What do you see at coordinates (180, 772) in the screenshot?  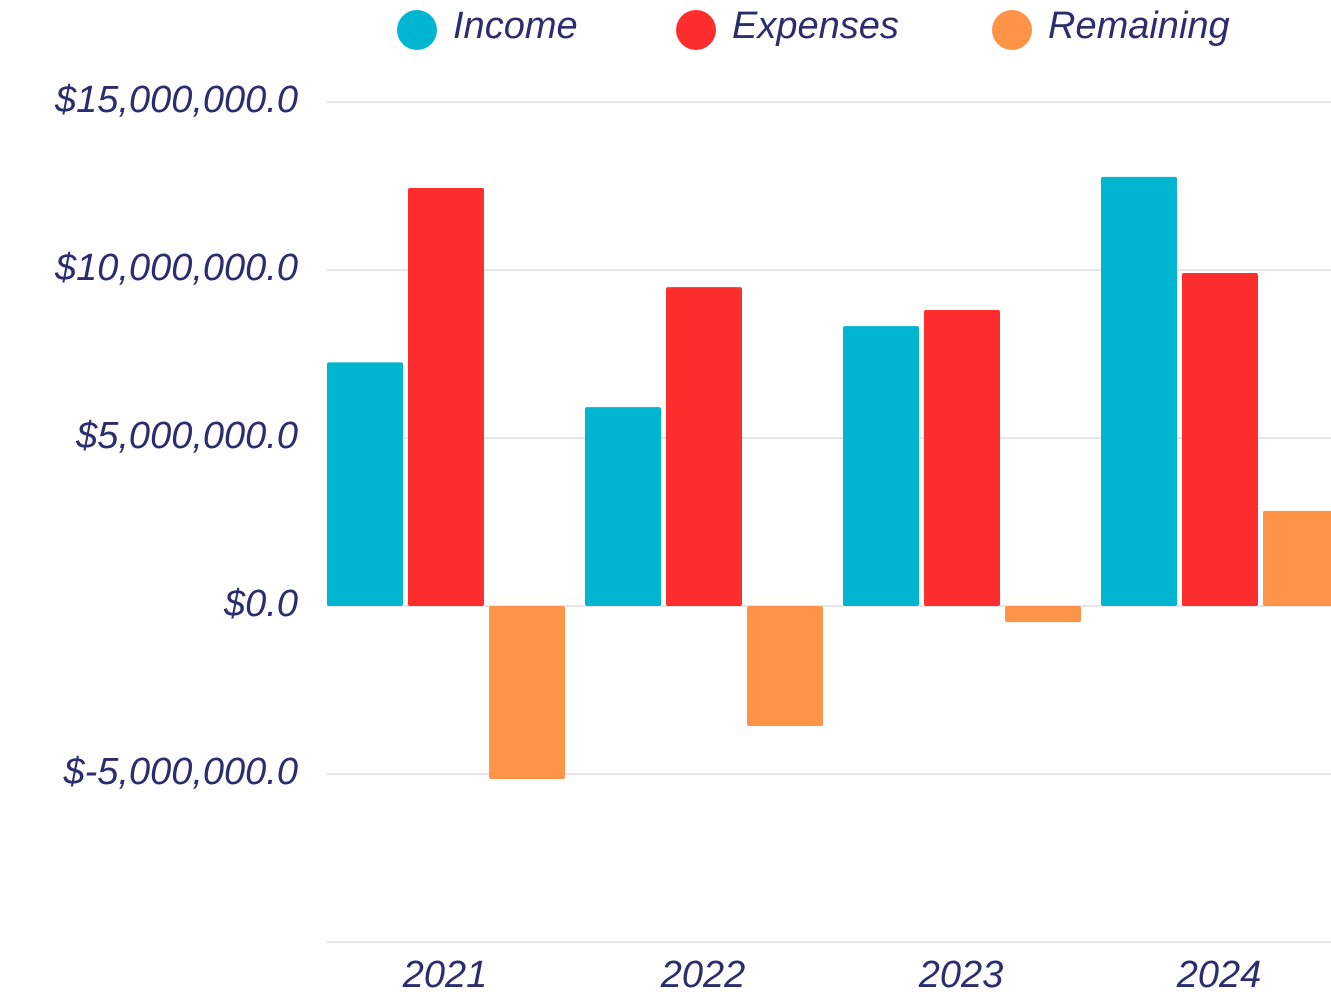 I see `y-tick-label: $-5,000,000.0` at bounding box center [180, 772].